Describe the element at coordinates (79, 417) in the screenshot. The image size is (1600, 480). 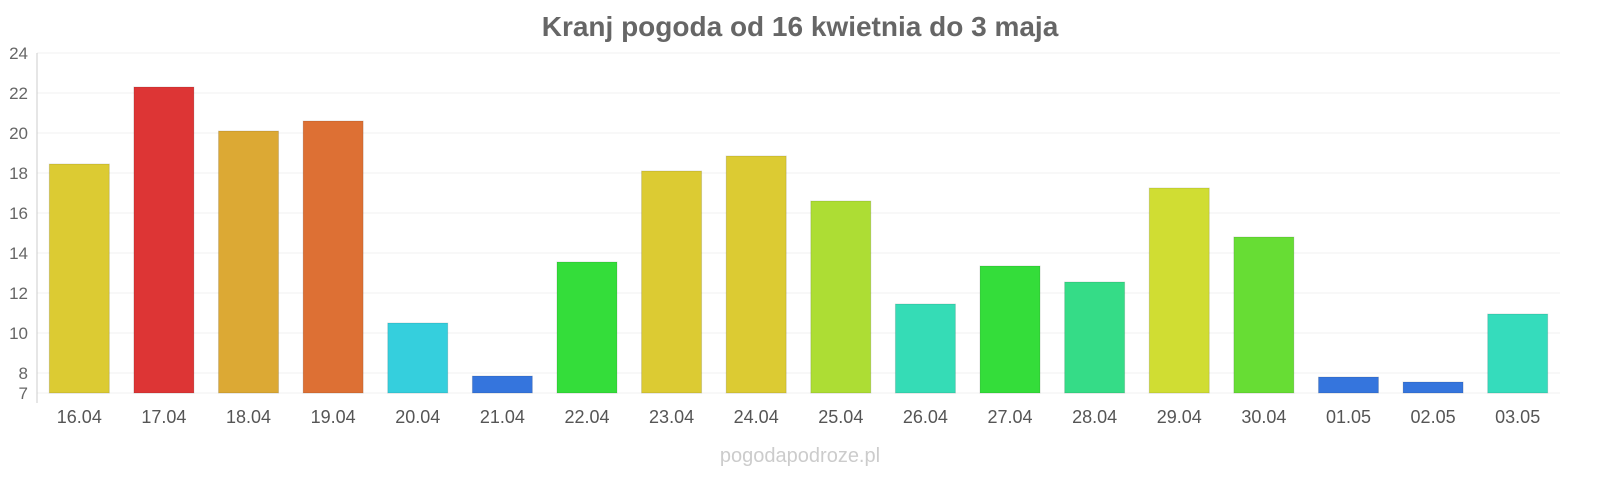
I see `x-tick-label: 16.04` at that location.